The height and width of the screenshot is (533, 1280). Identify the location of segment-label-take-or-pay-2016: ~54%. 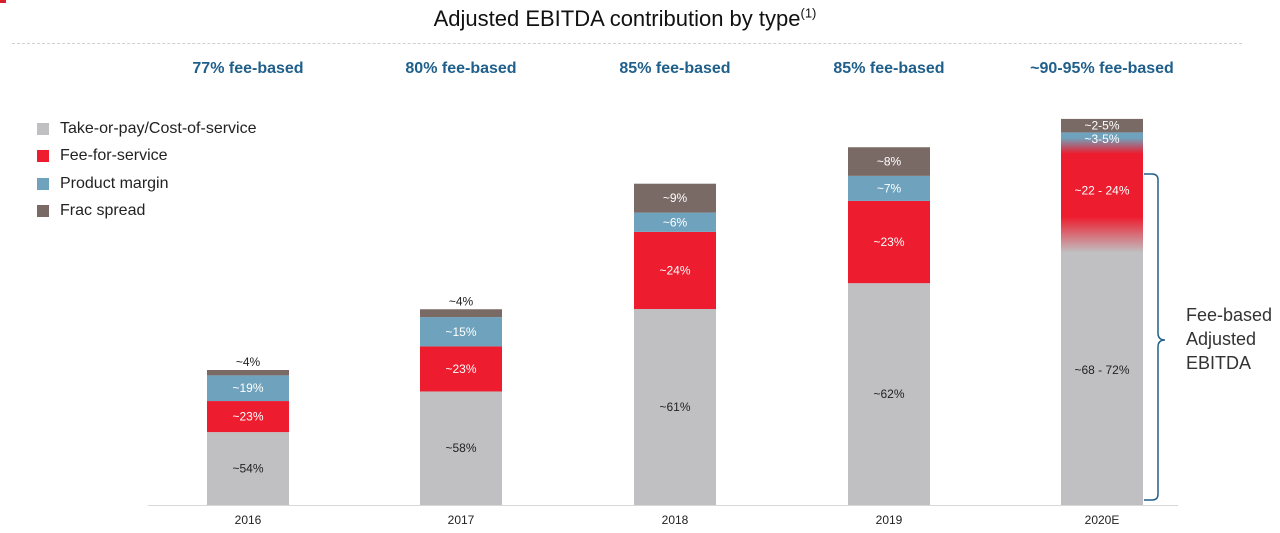
(247, 469).